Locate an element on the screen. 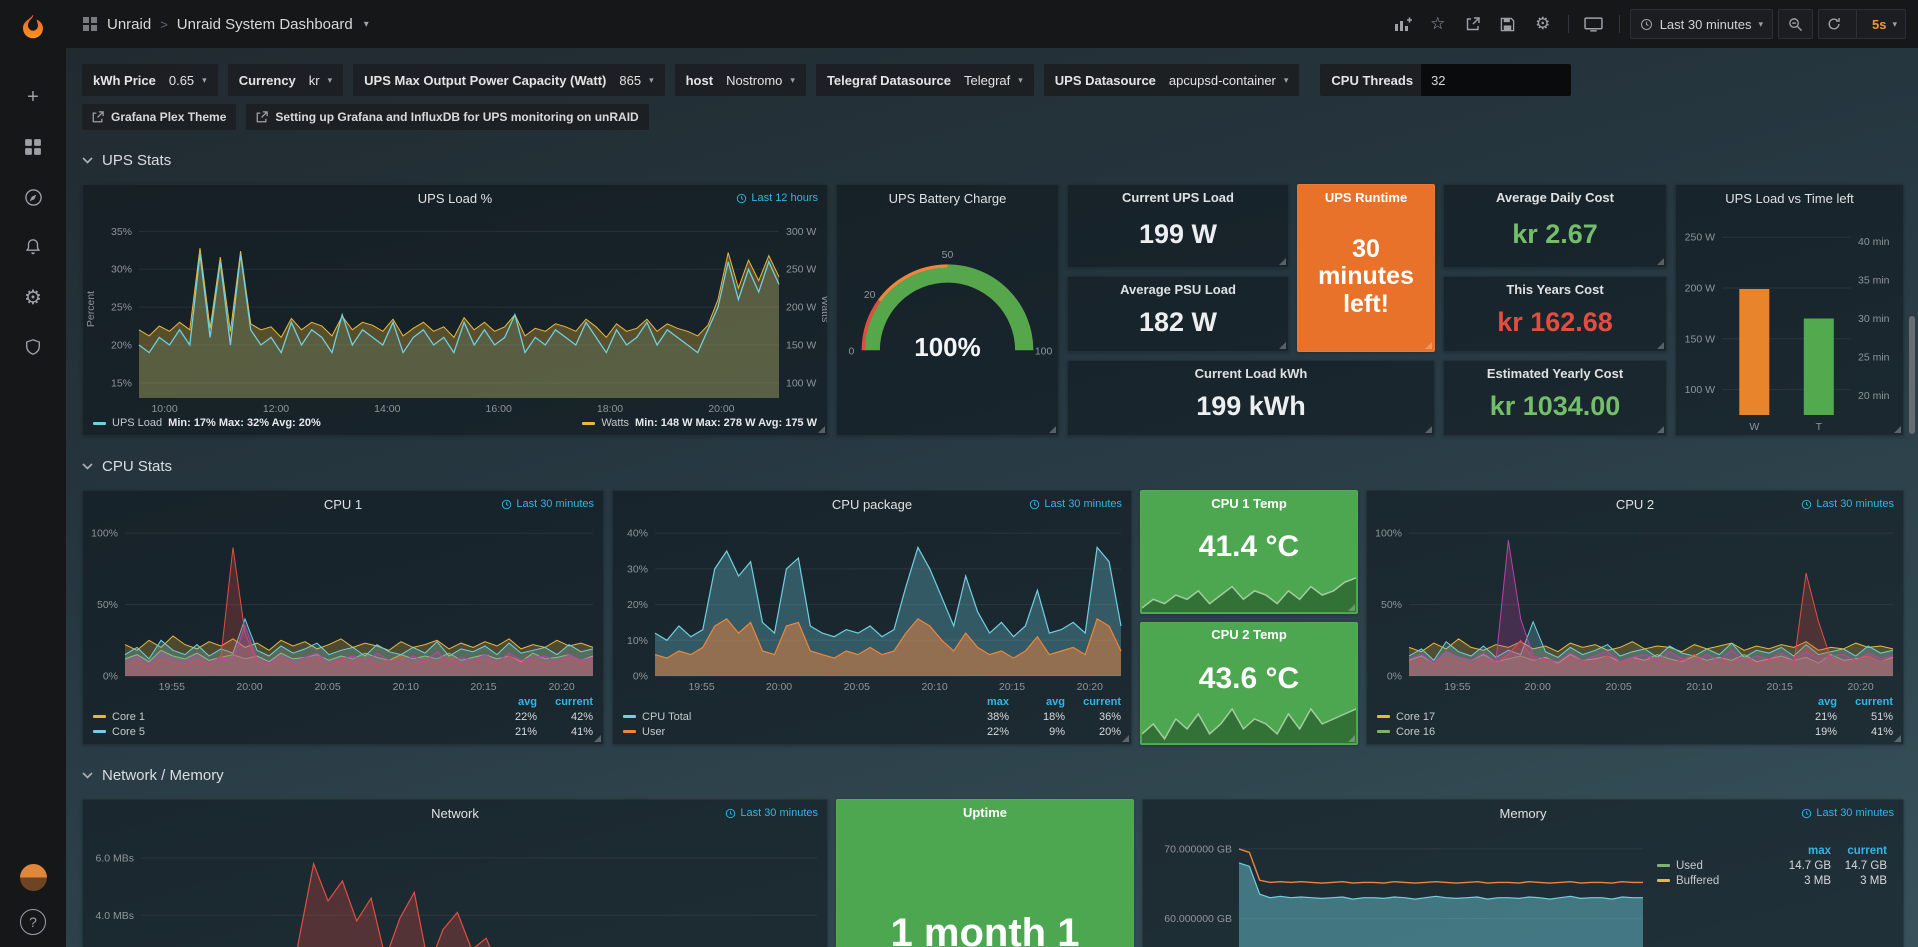 The image size is (1918, 947). panel-title: Network is located at coordinates (455, 813).